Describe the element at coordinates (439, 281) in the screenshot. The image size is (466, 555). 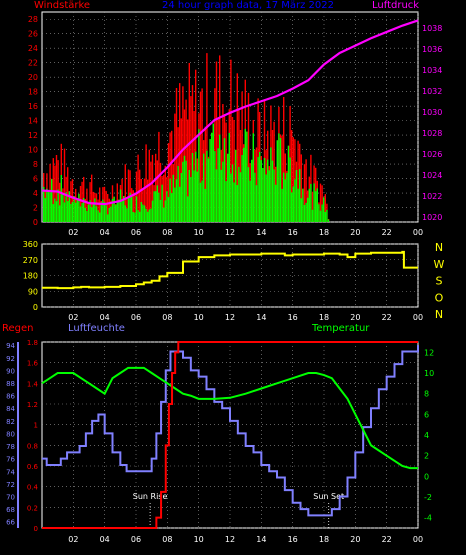
I see `compass-label: S` at that location.